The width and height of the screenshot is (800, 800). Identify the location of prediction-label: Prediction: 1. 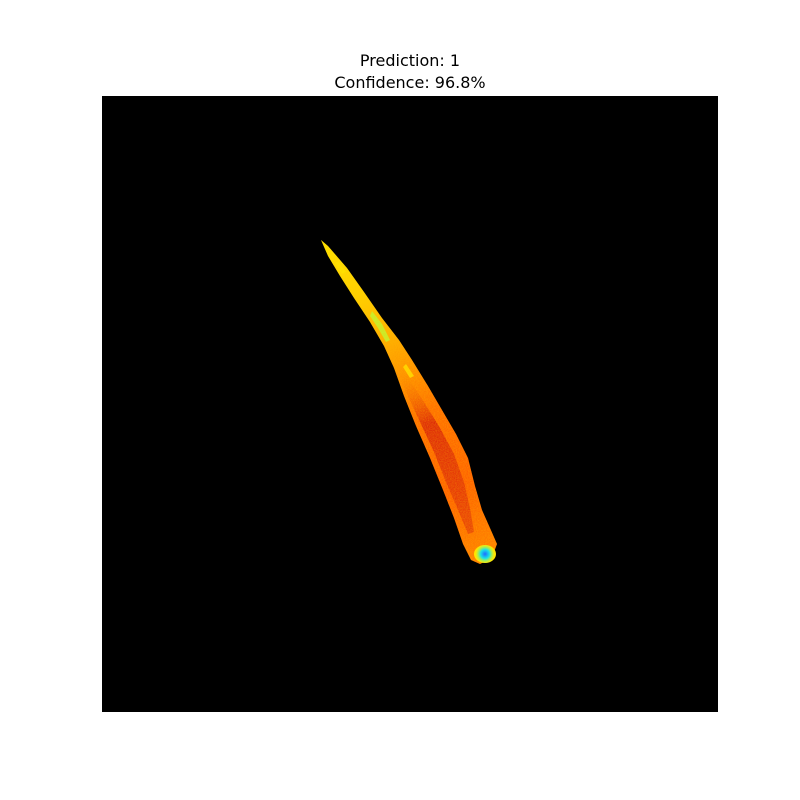
(410, 60).